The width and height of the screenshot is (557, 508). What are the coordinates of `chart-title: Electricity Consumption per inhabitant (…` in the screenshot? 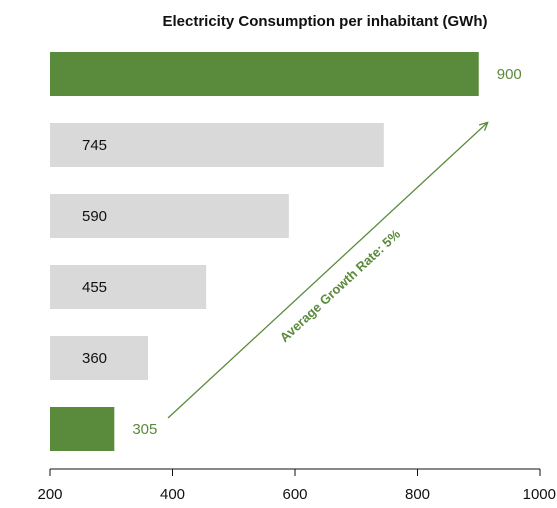 It's located at (324, 21).